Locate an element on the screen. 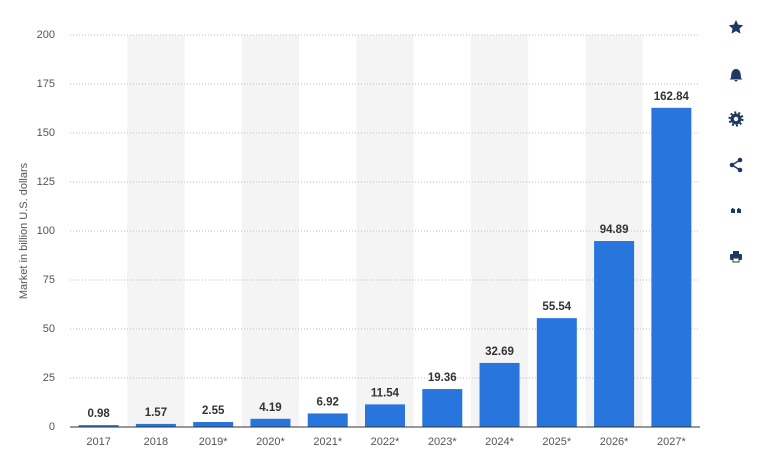 This screenshot has height=461, width=767. y-tick-label: 75 is located at coordinates (49, 280).